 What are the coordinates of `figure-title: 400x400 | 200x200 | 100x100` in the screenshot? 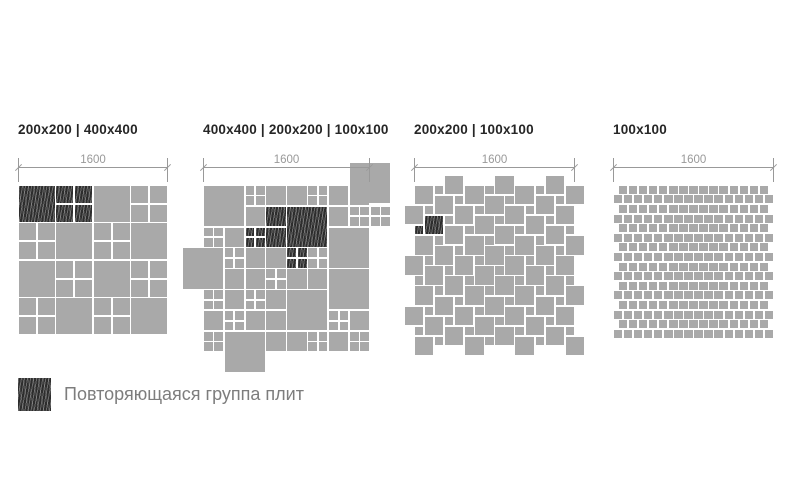 It's located at (296, 129).